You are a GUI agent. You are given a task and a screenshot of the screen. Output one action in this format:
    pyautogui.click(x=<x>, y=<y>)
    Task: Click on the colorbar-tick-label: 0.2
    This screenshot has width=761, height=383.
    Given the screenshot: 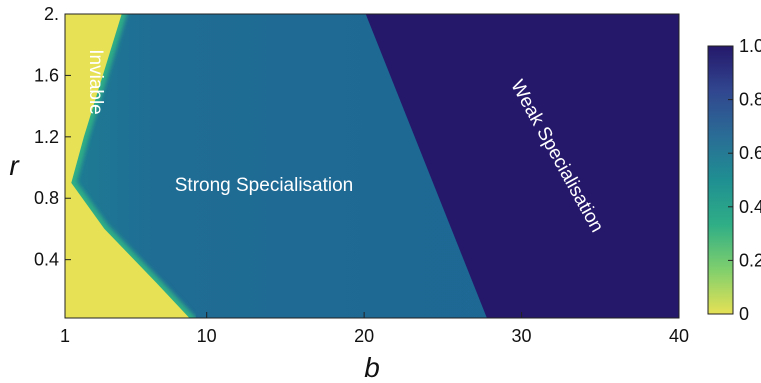 What is the action you would take?
    pyautogui.click(x=750, y=260)
    